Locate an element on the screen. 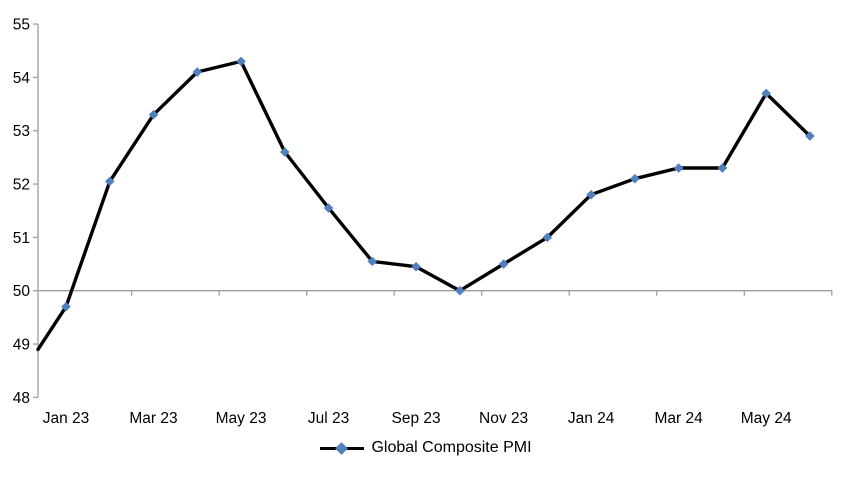 Image resolution: width=852 pixels, height=481 pixels. x-axis-label: Jan 24 is located at coordinates (591, 418).